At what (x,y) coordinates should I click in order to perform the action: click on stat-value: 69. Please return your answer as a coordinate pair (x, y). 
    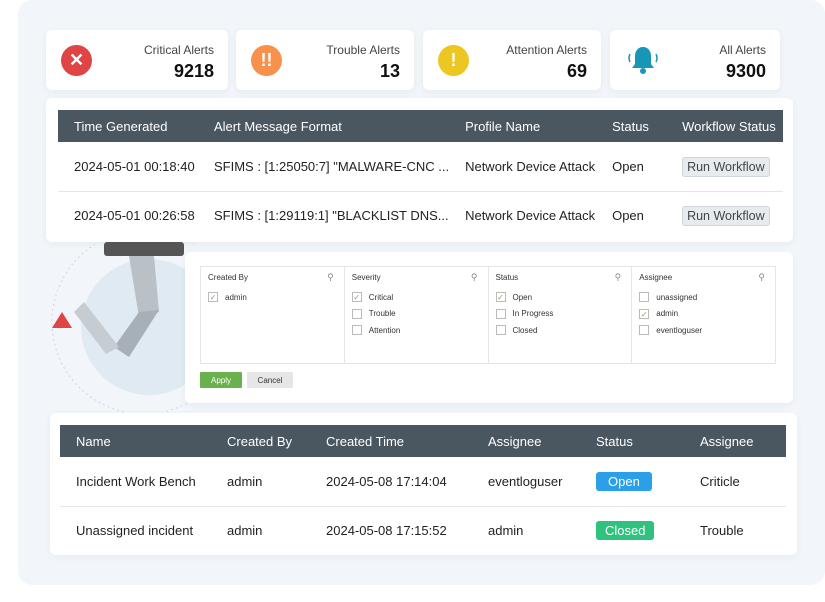
    Looking at the image, I should click on (576, 71).